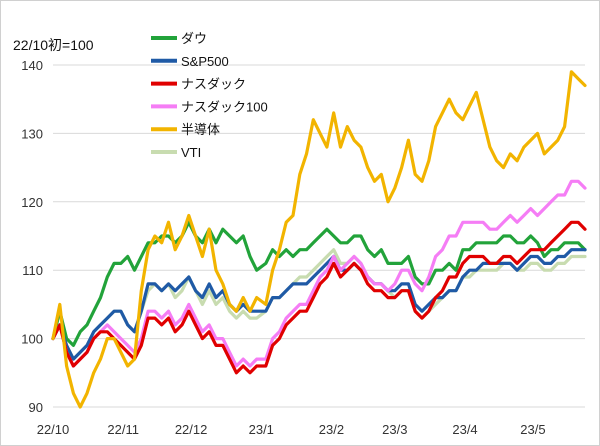  I want to click on y-tick-label: 140, so click(32, 65).